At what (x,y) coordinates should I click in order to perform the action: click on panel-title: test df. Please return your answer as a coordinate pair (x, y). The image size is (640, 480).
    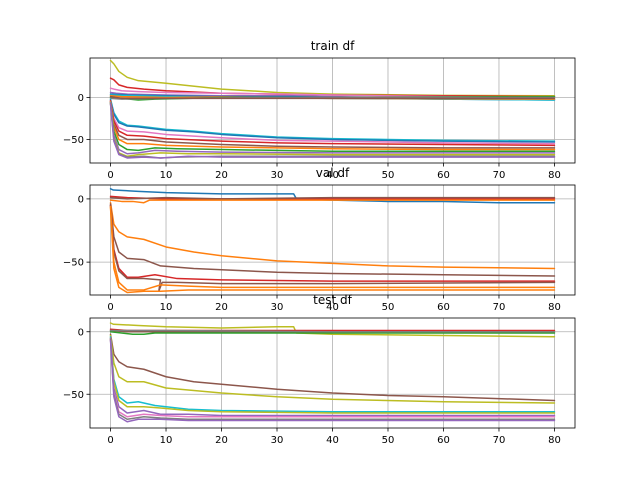
    Looking at the image, I should click on (332, 300).